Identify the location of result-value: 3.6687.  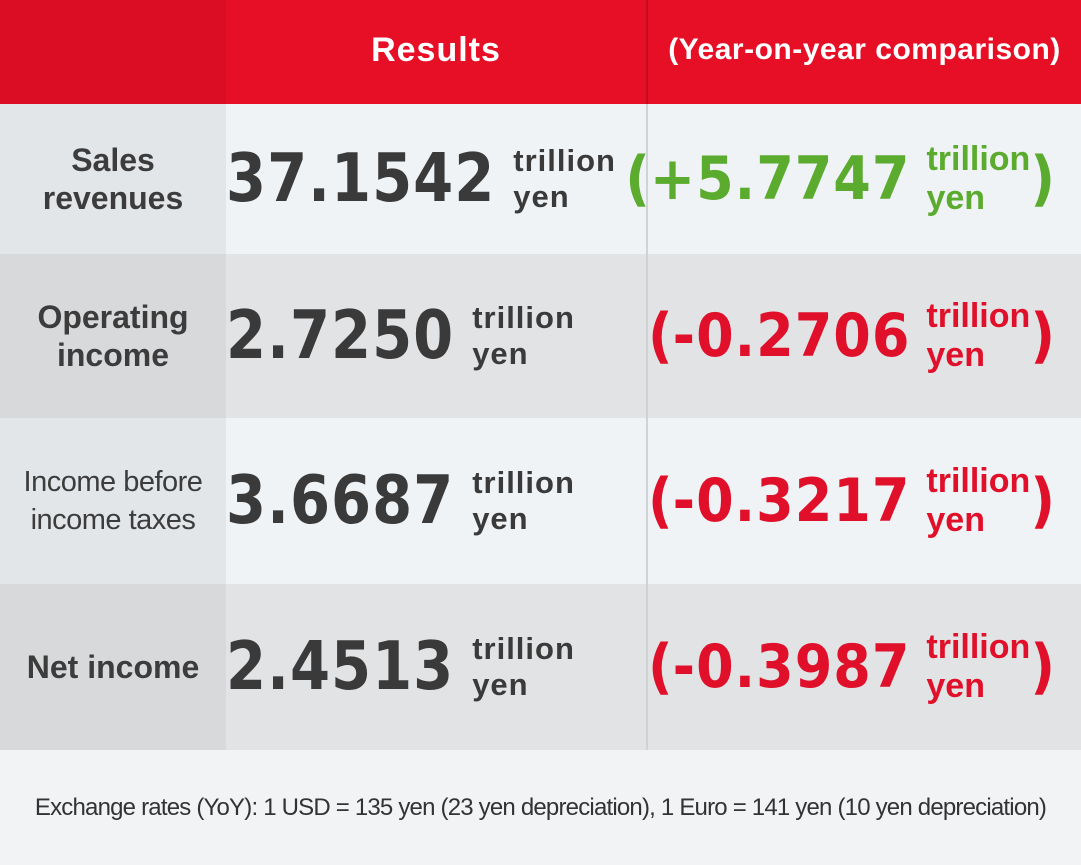
(340, 501).